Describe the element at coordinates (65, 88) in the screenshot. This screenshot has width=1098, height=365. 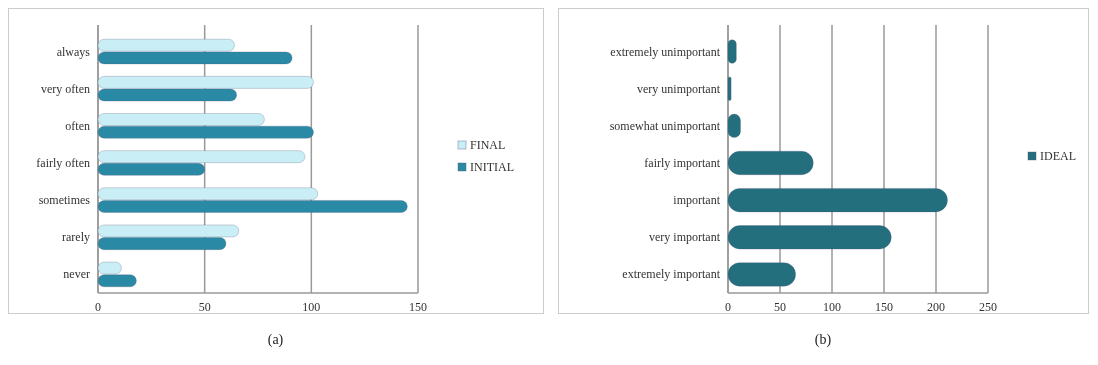
I see `y-tick-label: very often` at that location.